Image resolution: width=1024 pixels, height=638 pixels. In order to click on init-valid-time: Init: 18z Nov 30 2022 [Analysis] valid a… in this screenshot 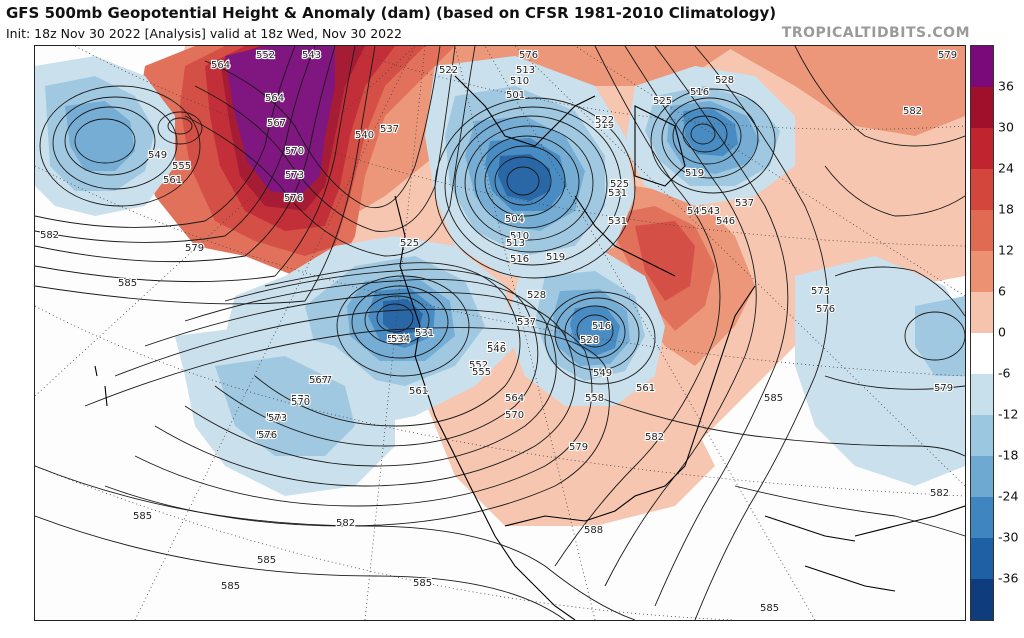, I will do `click(204, 33)`.